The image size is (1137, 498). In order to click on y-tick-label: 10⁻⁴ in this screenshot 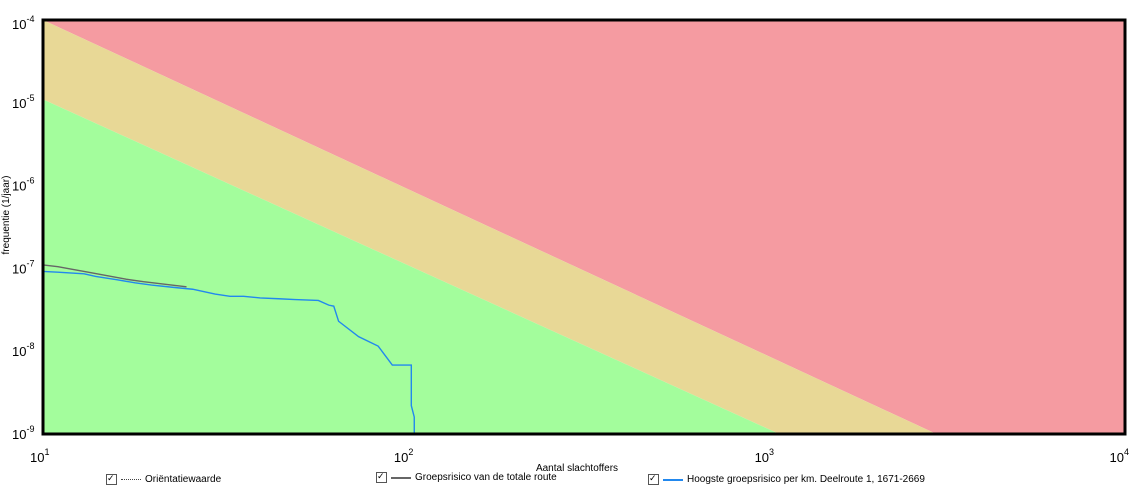, I will do `click(23, 23)`.